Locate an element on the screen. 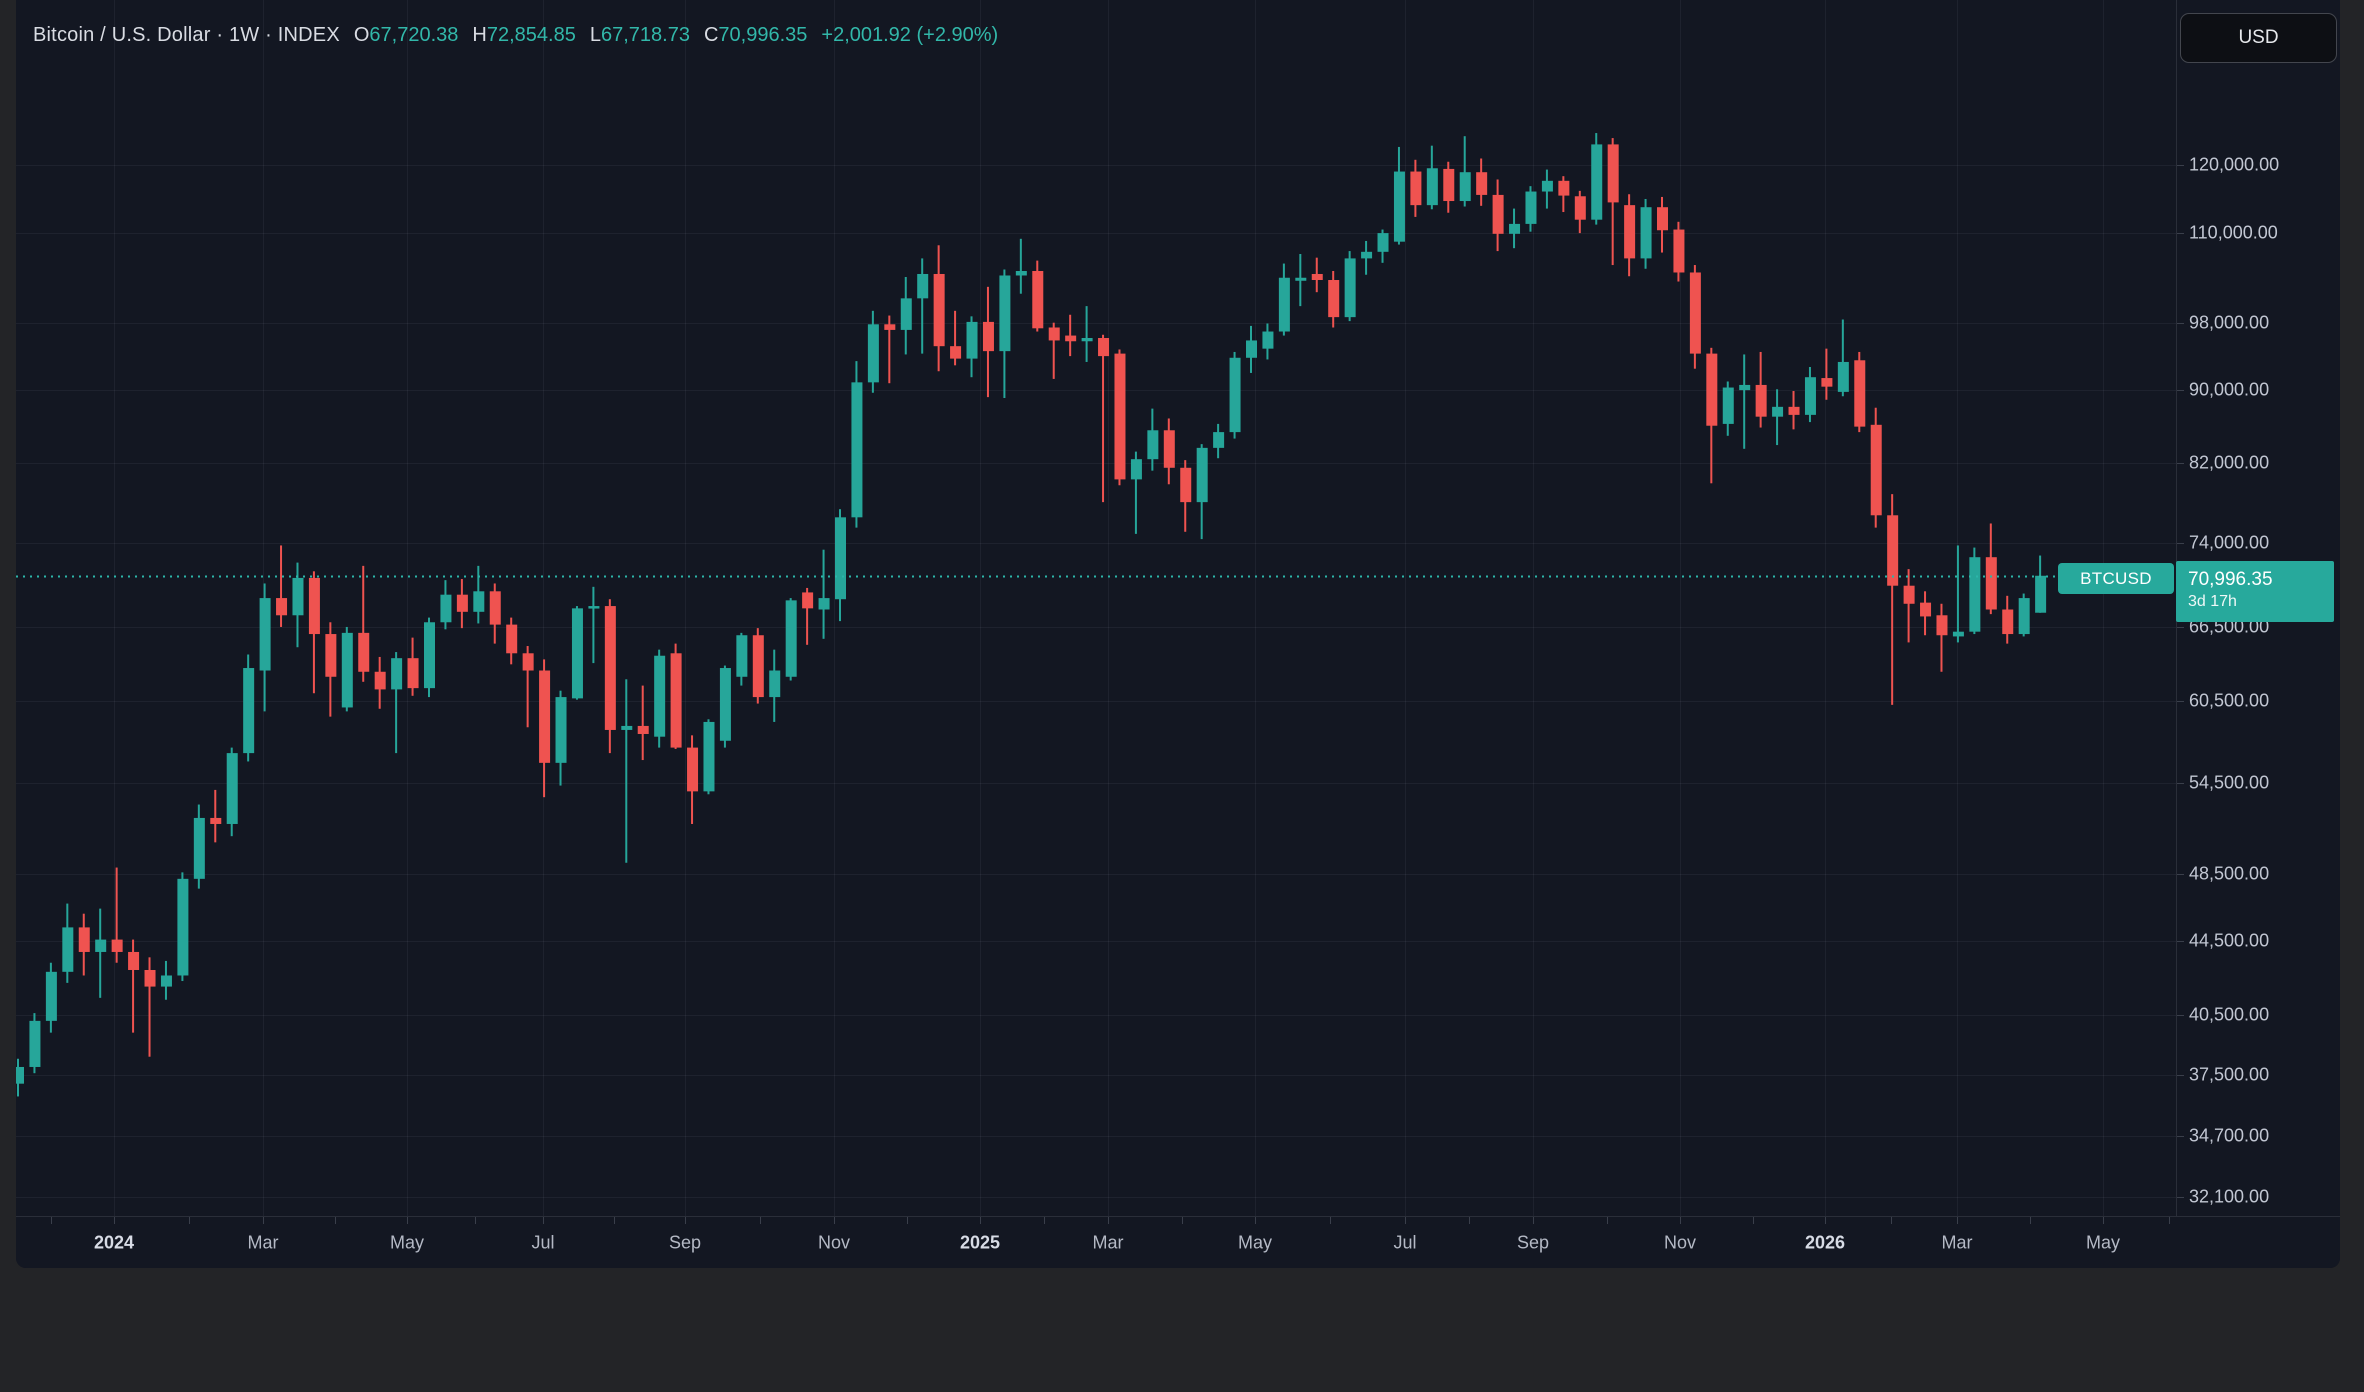 Image resolution: width=2364 pixels, height=1392 pixels. price-axis-label: 120,000.00 is located at coordinates (2234, 164).